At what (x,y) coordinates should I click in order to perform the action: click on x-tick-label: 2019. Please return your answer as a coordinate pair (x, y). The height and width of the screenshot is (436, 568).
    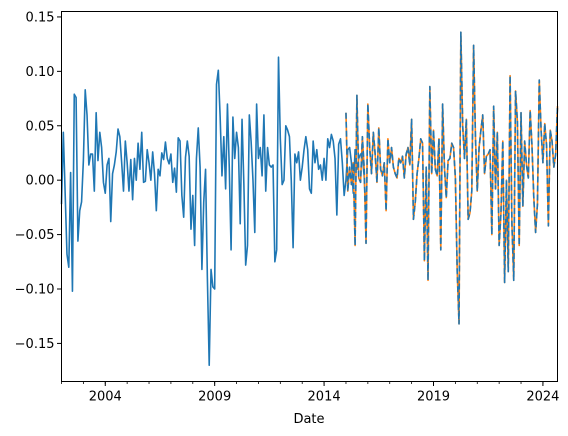
    Looking at the image, I should click on (433, 397).